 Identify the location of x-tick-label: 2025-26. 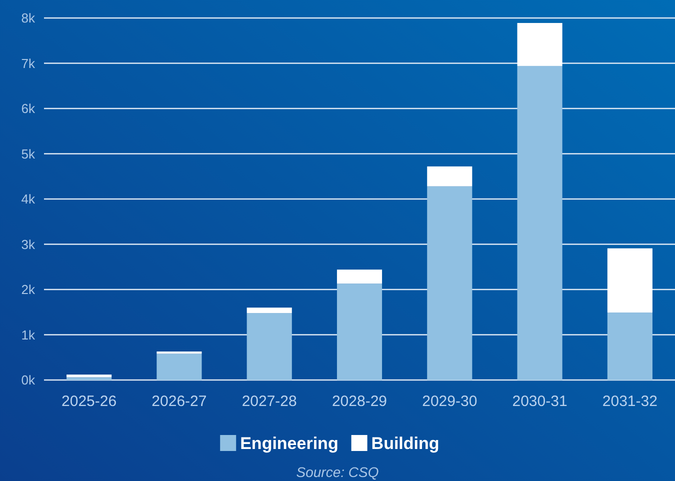
(89, 401).